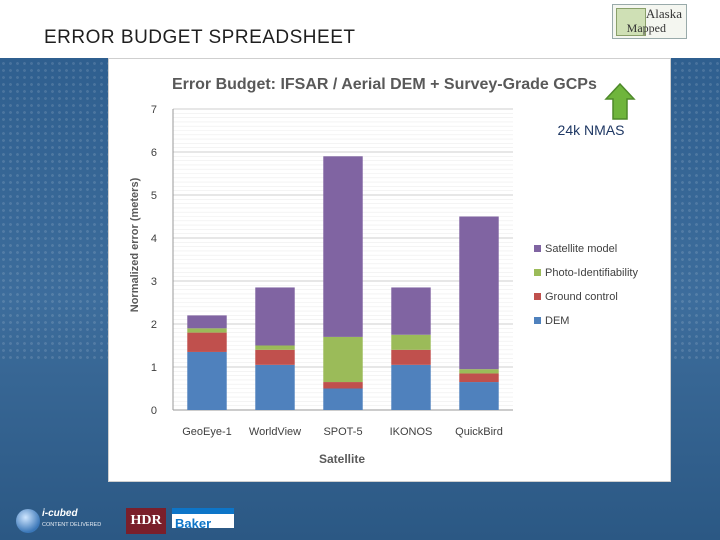  Describe the element at coordinates (581, 249) in the screenshot. I see `legend-label: Satellite model` at that location.